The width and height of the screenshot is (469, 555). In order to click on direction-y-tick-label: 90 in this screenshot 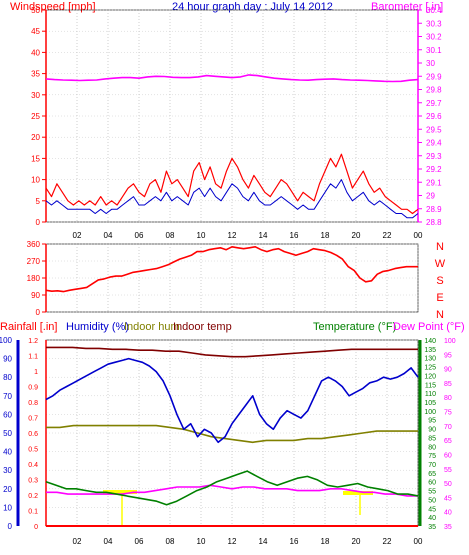, I will do `click(35, 295)`.